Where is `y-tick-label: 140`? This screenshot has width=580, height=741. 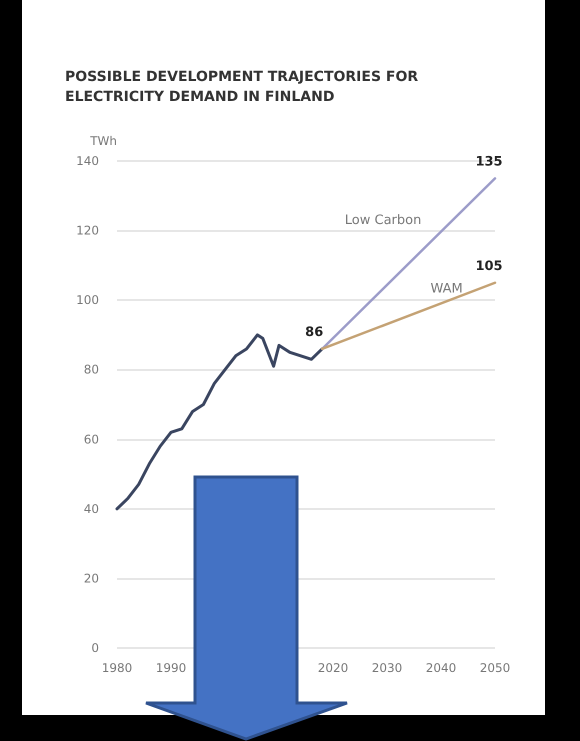 y-tick-label: 140 is located at coordinates (87, 161).